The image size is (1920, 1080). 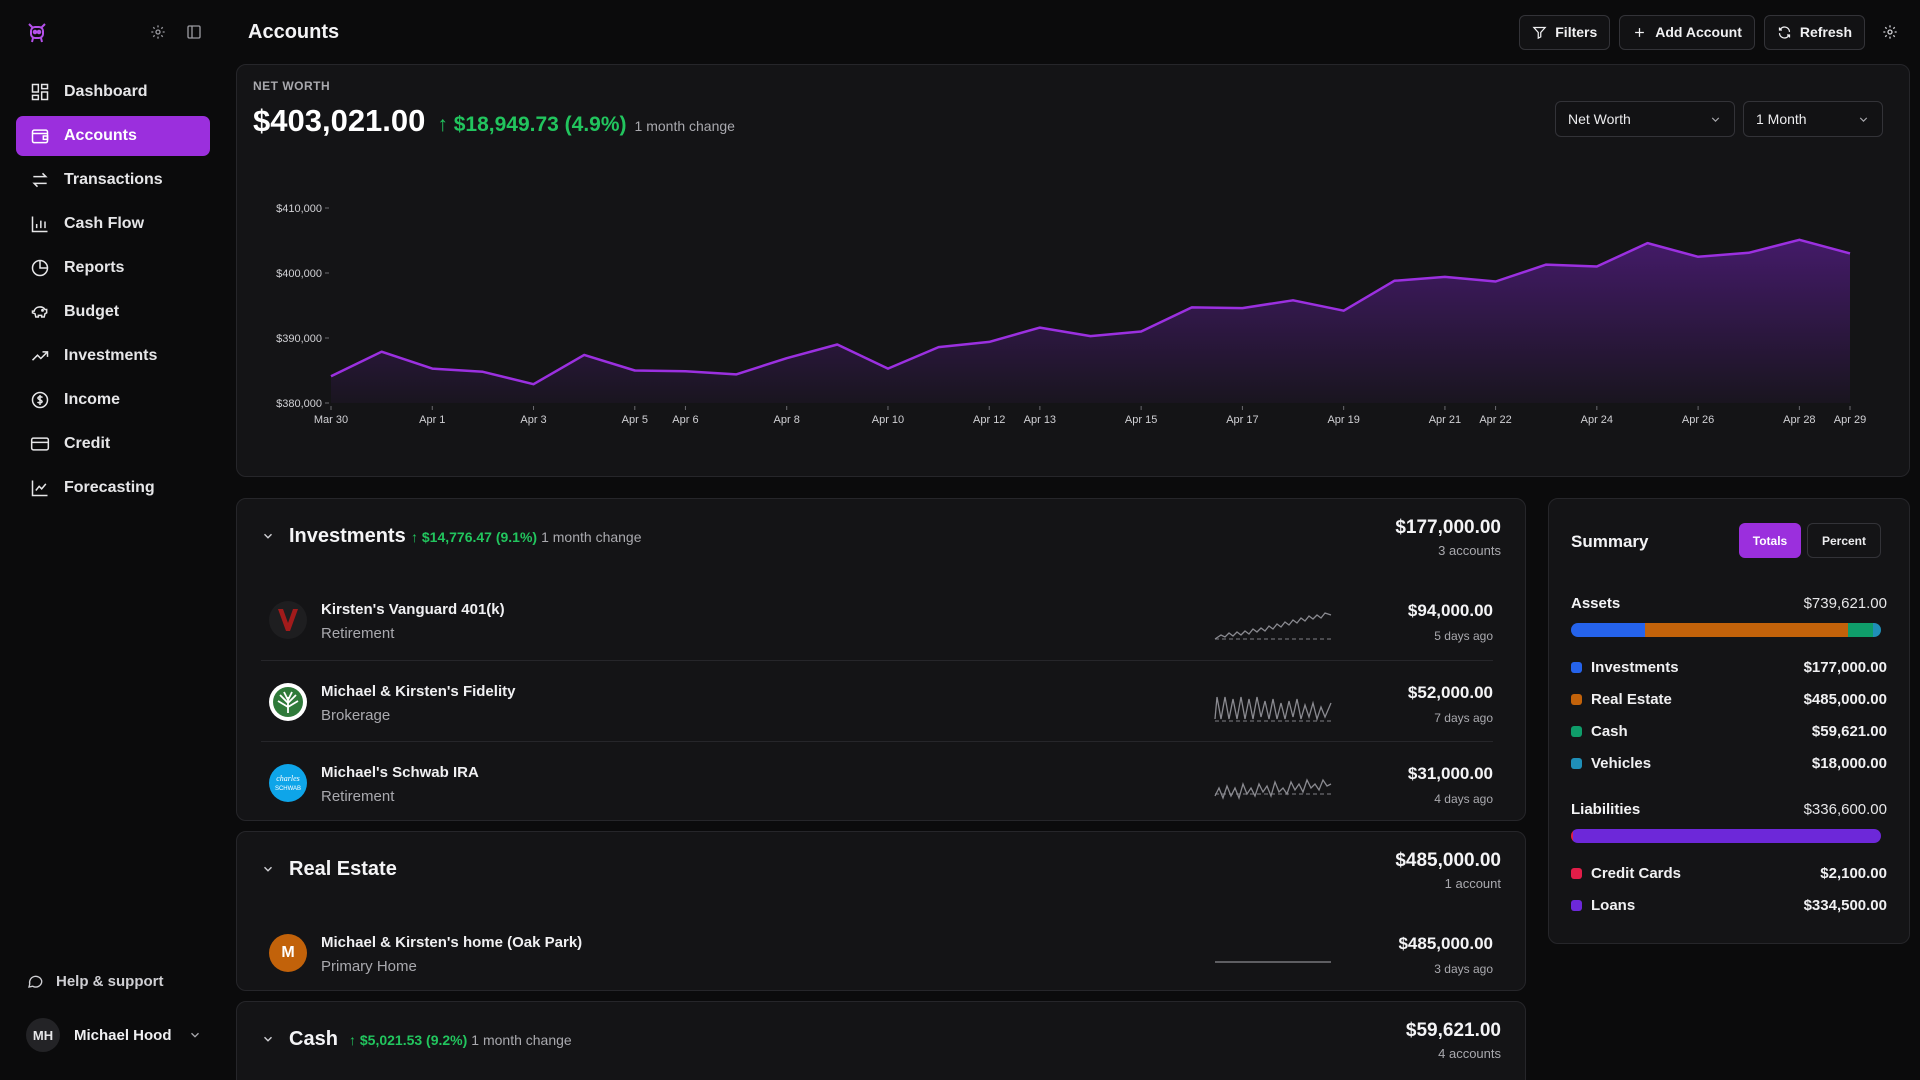 What do you see at coordinates (1445, 420) in the screenshot?
I see `x-tick-label: Apr 21` at bounding box center [1445, 420].